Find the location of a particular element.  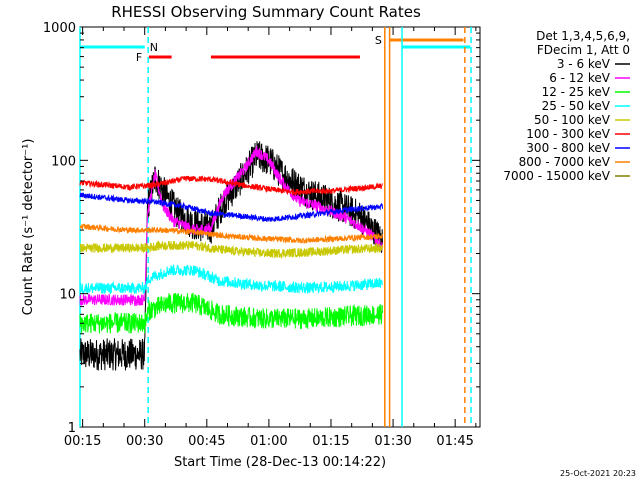

footer-date: 25-Oct-2021 20:23 is located at coordinates (598, 473).